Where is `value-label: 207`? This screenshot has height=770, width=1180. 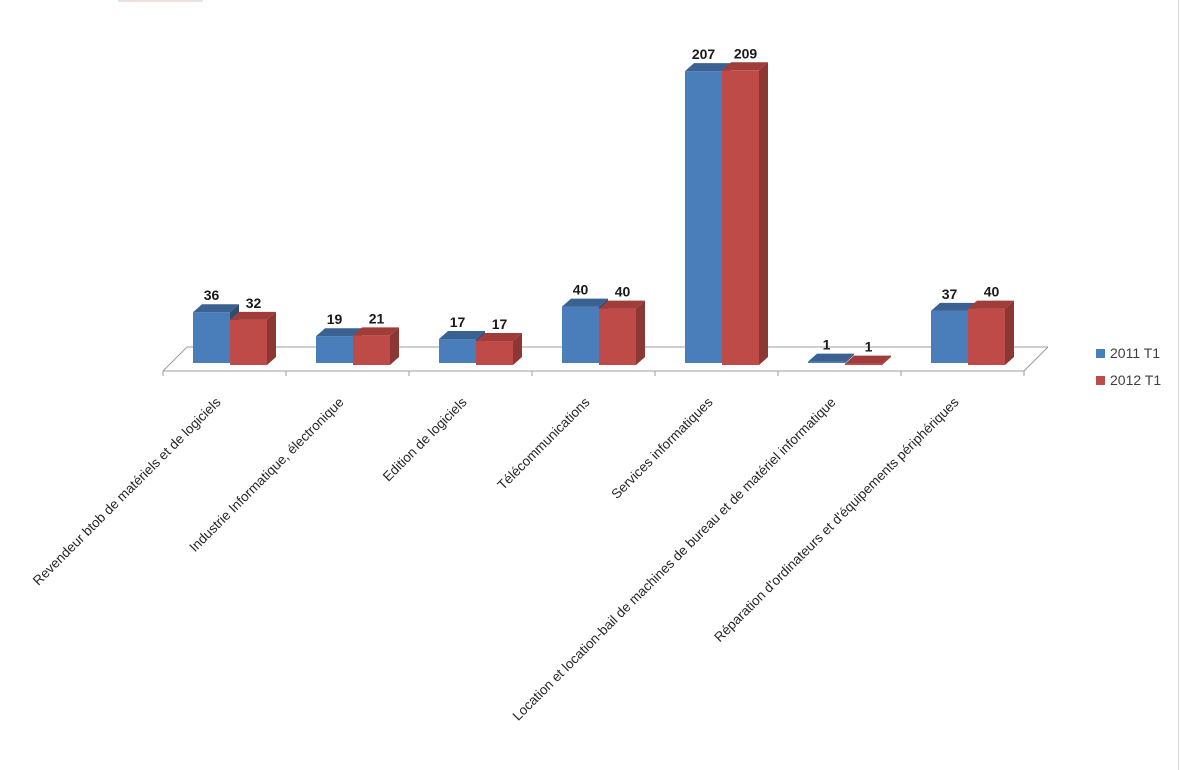
value-label: 207 is located at coordinates (704, 54).